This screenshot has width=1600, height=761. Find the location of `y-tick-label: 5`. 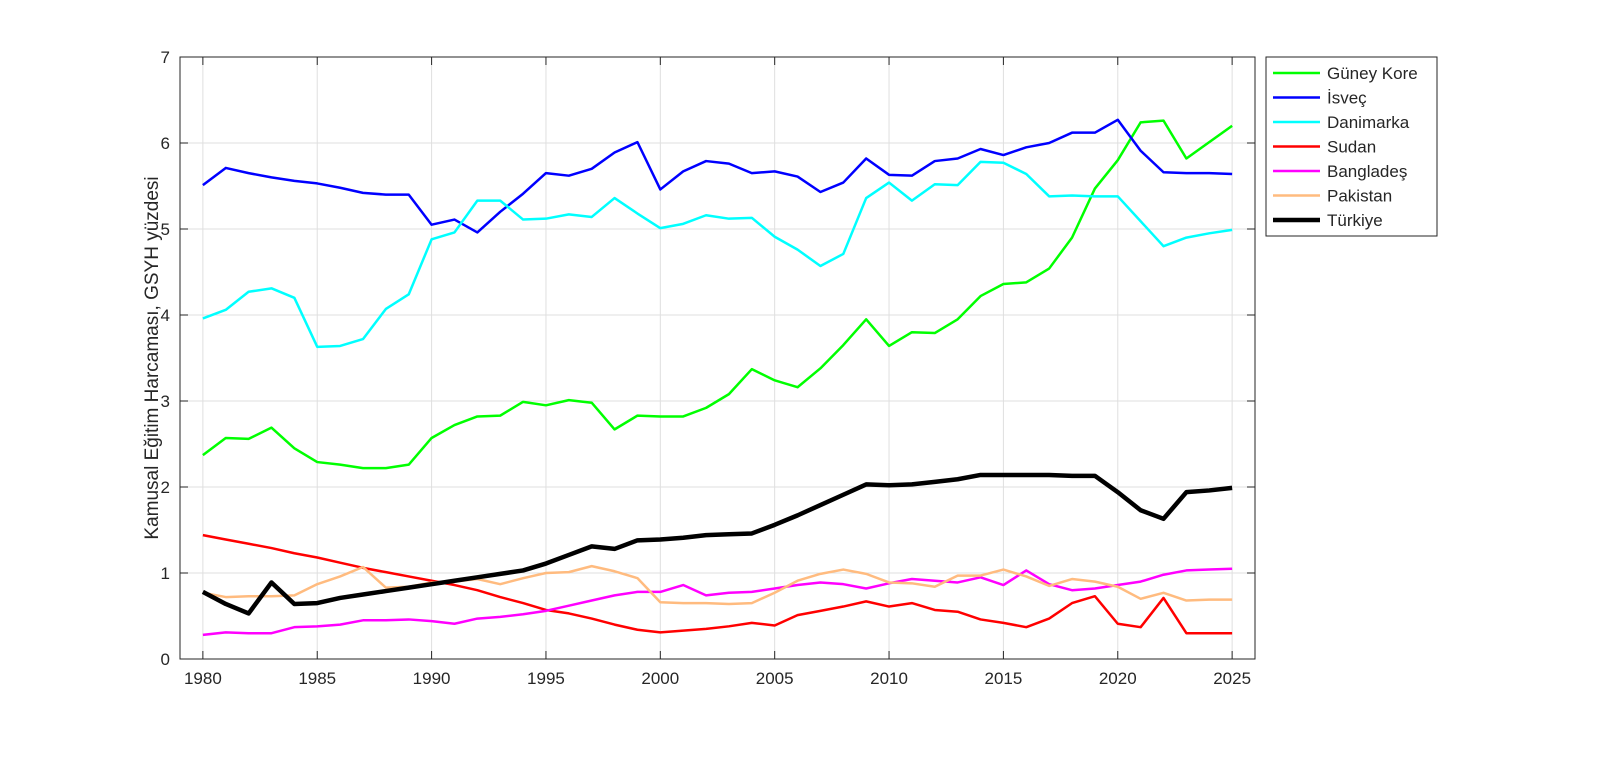

y-tick-label: 5 is located at coordinates (165, 229).